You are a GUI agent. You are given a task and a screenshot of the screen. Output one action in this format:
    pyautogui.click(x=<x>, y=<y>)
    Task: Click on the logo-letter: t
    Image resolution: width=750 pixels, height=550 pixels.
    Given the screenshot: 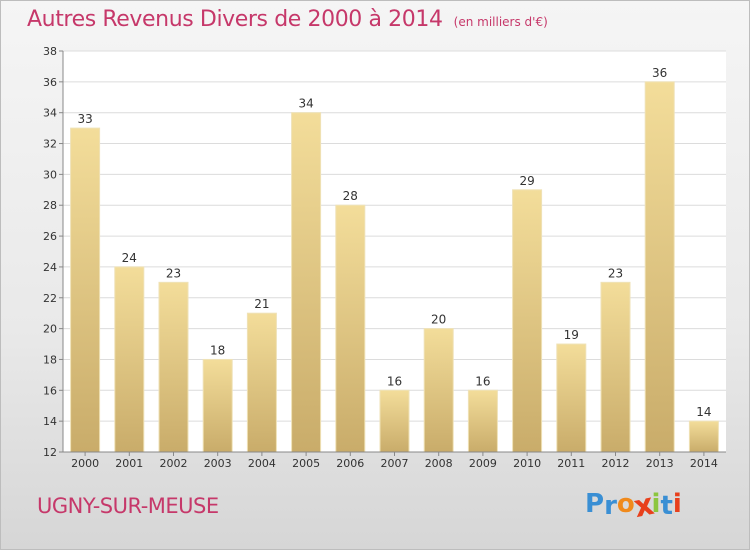 What is the action you would take?
    pyautogui.click(x=666, y=506)
    